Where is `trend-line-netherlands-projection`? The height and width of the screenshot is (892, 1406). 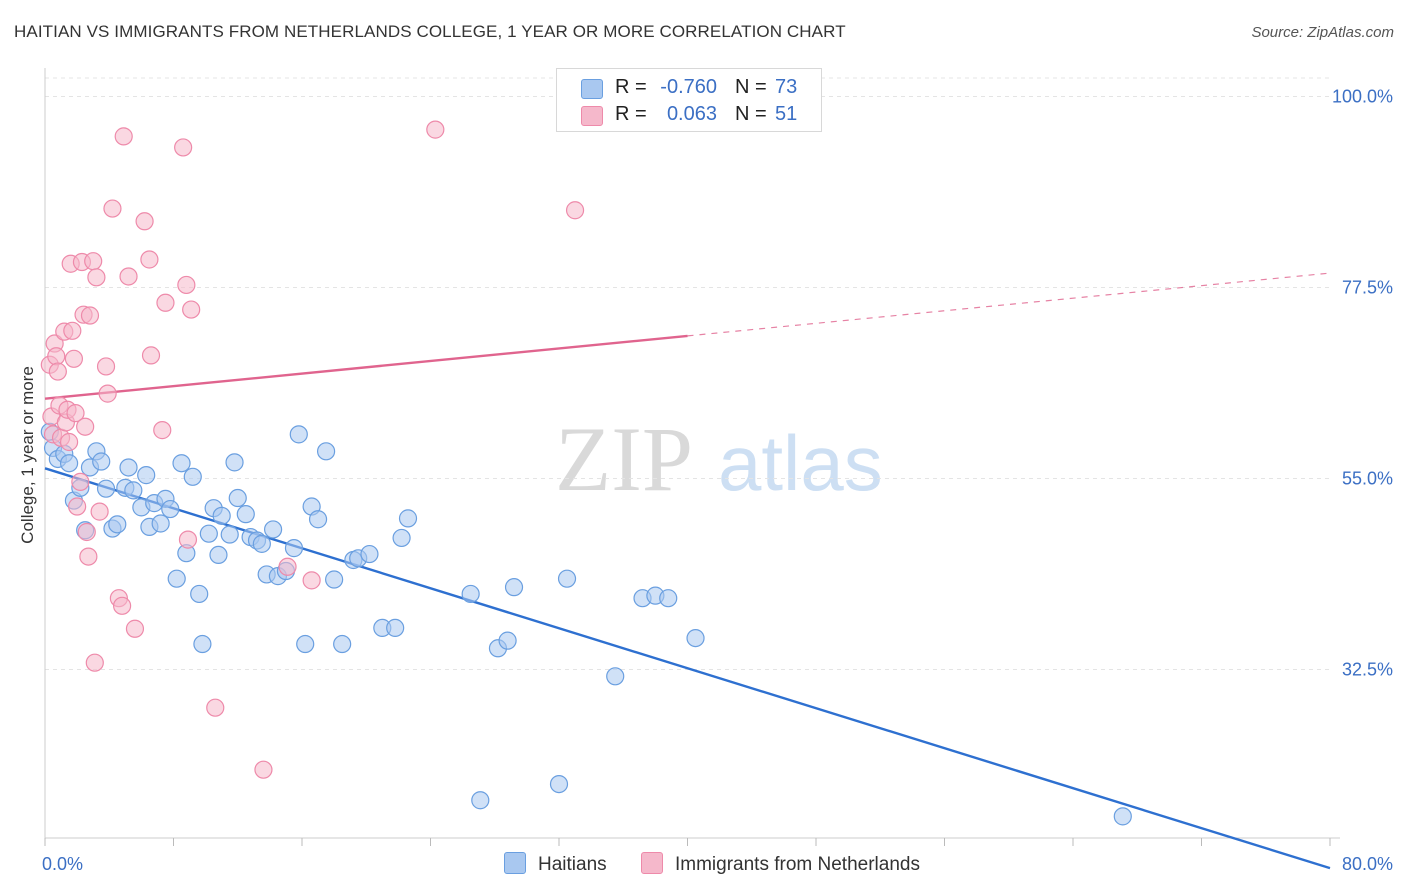
trend-line-netherlands-projection is located at coordinates (1009, 304).